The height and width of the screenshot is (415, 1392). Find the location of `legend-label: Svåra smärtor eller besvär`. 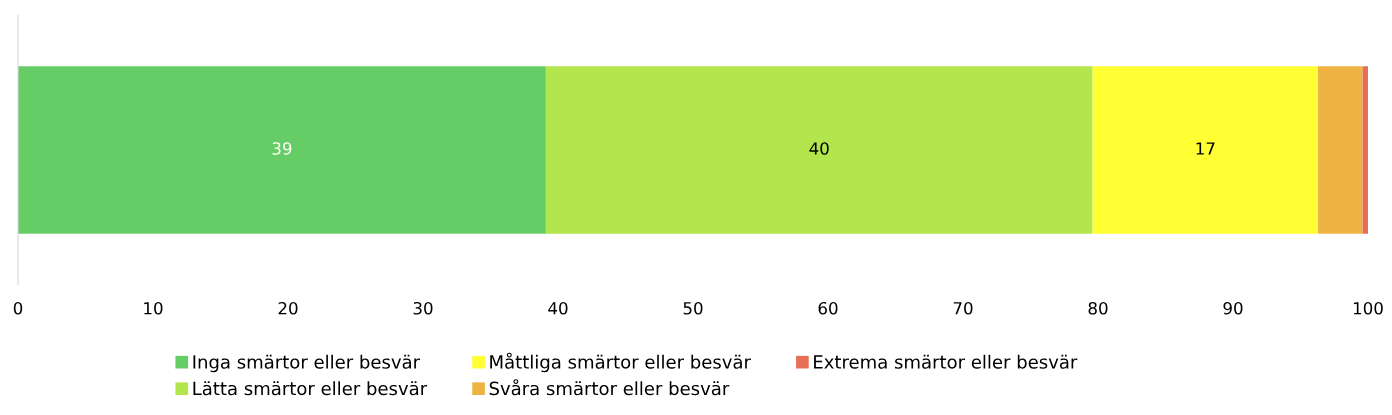

legend-label: Svåra smärtor eller besvär is located at coordinates (609, 387).